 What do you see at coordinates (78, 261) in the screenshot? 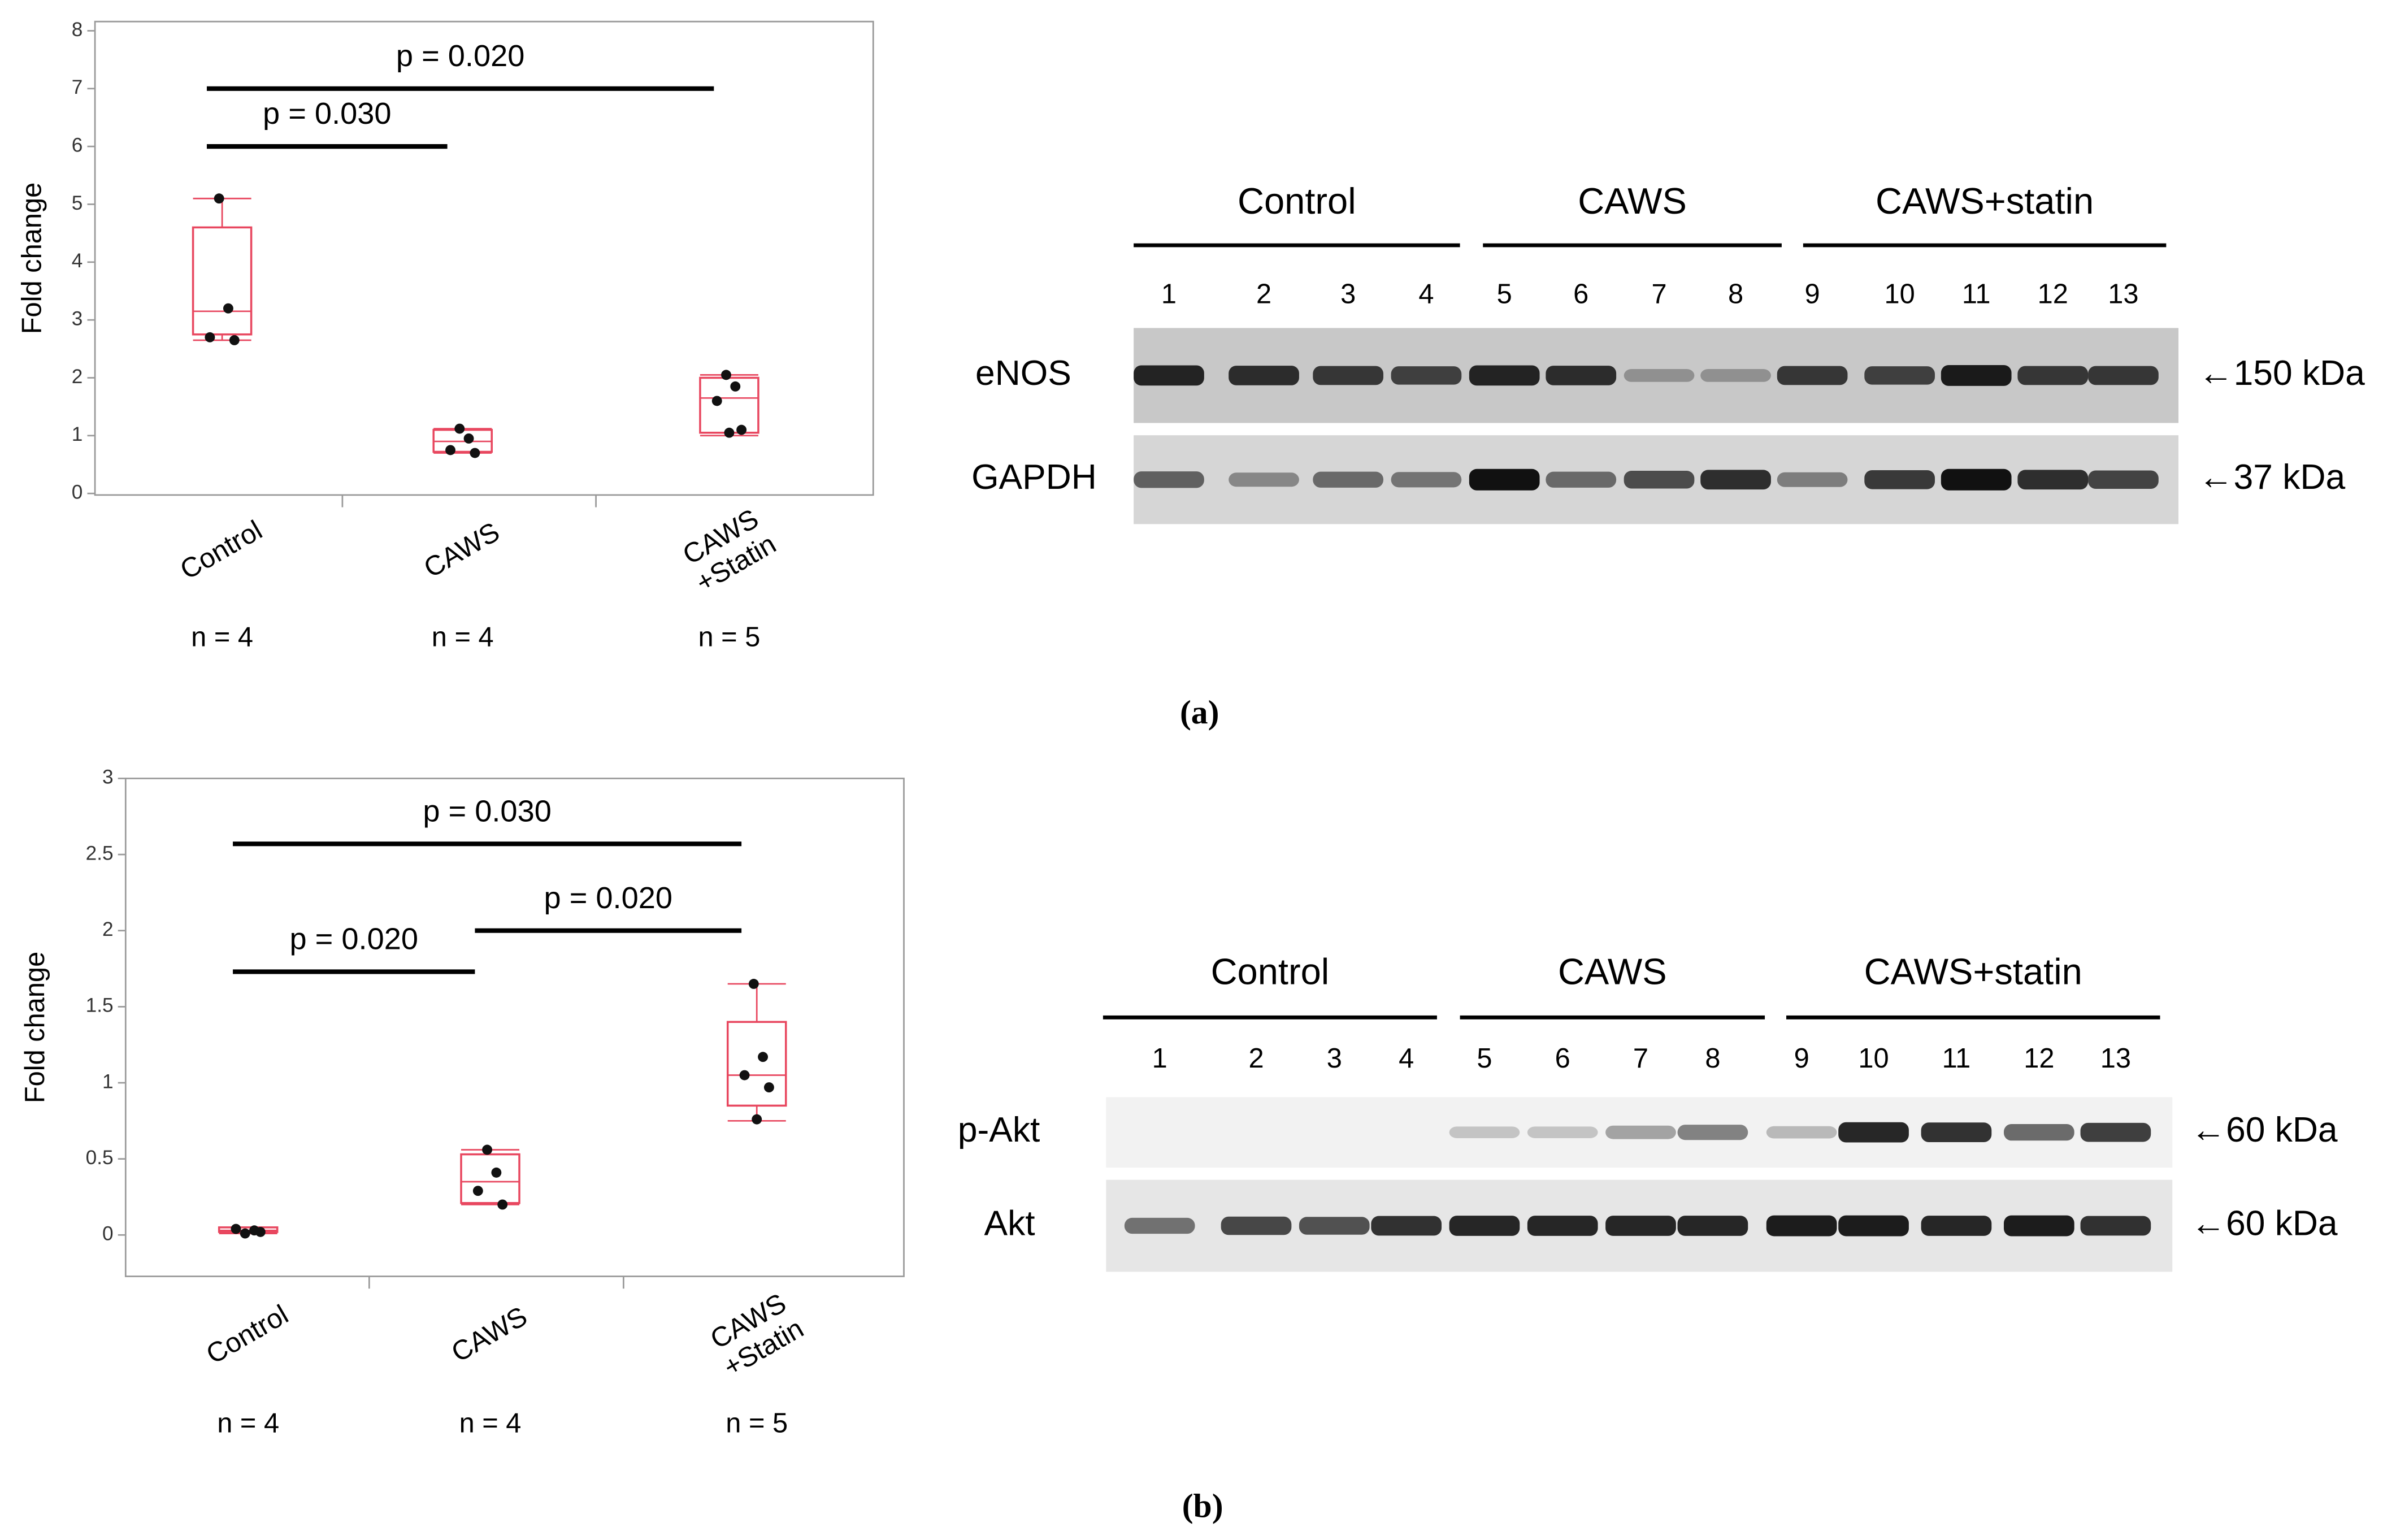
I see `y-tick-label: 4` at bounding box center [78, 261].